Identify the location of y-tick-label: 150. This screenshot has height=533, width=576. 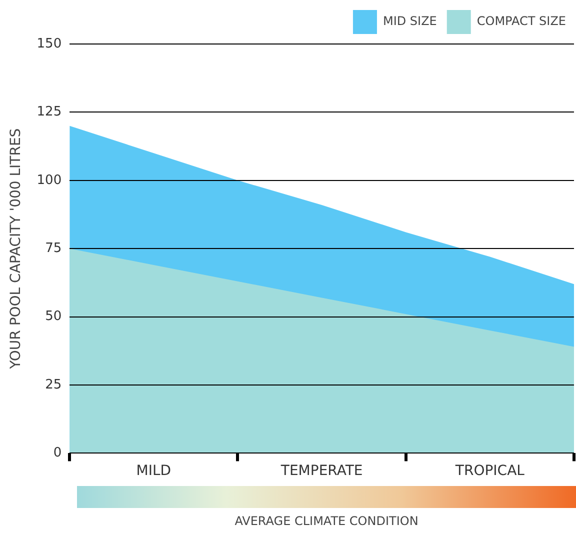
(49, 44).